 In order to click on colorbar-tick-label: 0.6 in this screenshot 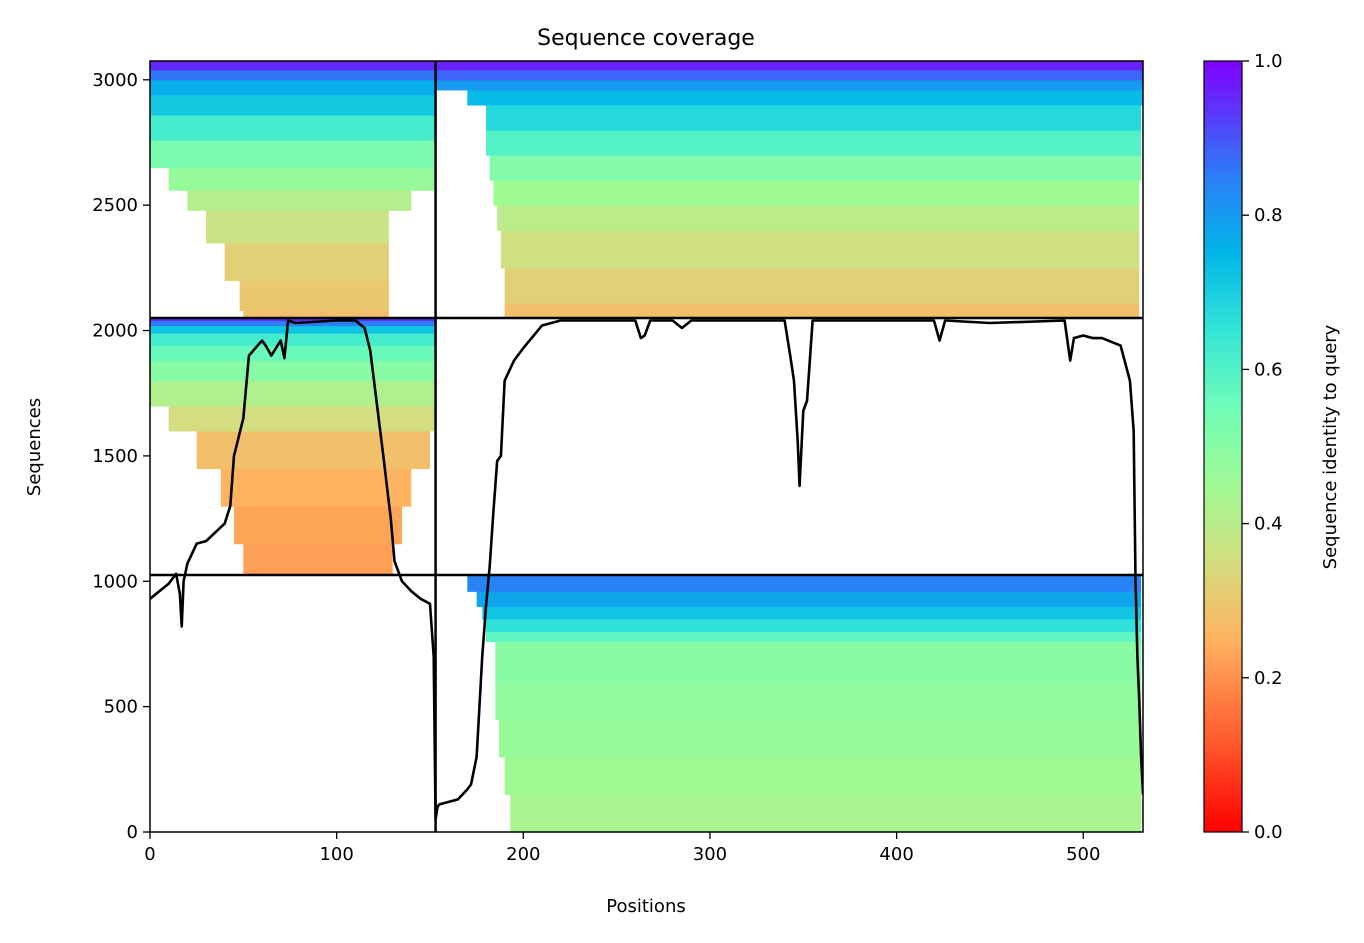, I will do `click(1268, 369)`.